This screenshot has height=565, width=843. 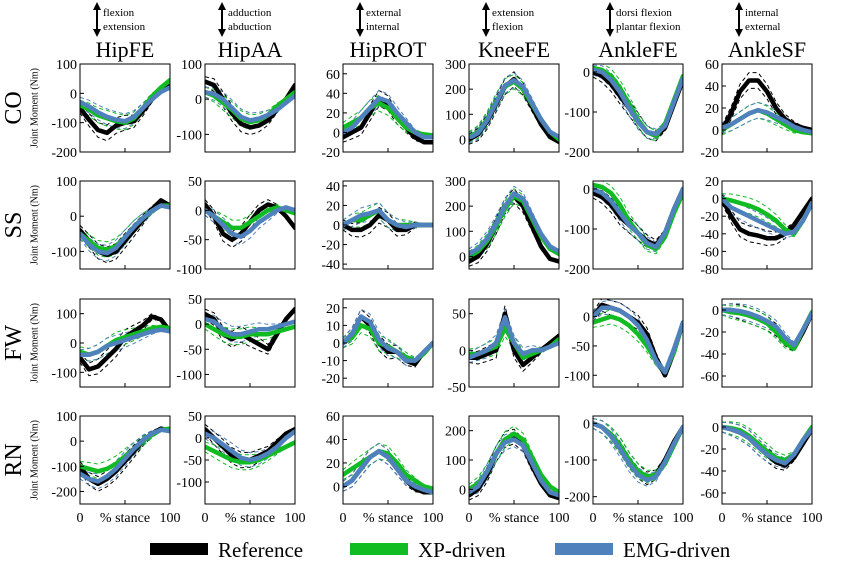 What do you see at coordinates (14, 343) in the screenshot?
I see `row-label-fw: FW` at bounding box center [14, 343].